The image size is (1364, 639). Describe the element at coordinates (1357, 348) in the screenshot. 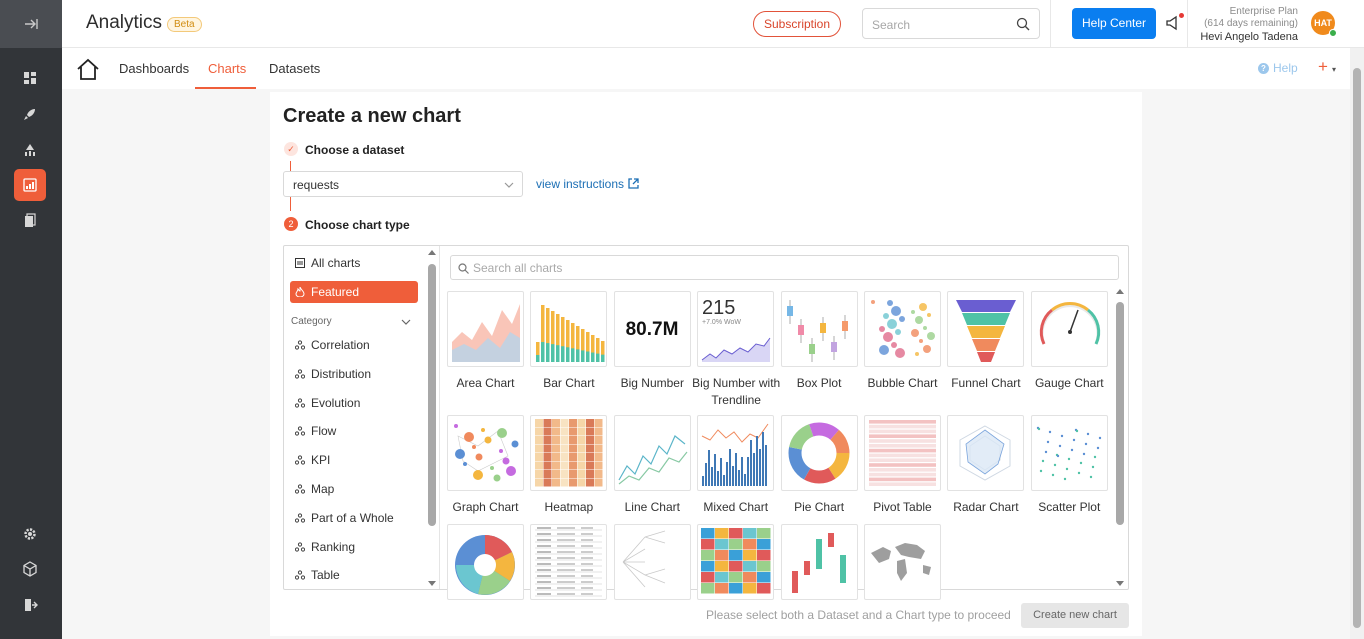

I see `page-scrollbar-thumb` at that location.